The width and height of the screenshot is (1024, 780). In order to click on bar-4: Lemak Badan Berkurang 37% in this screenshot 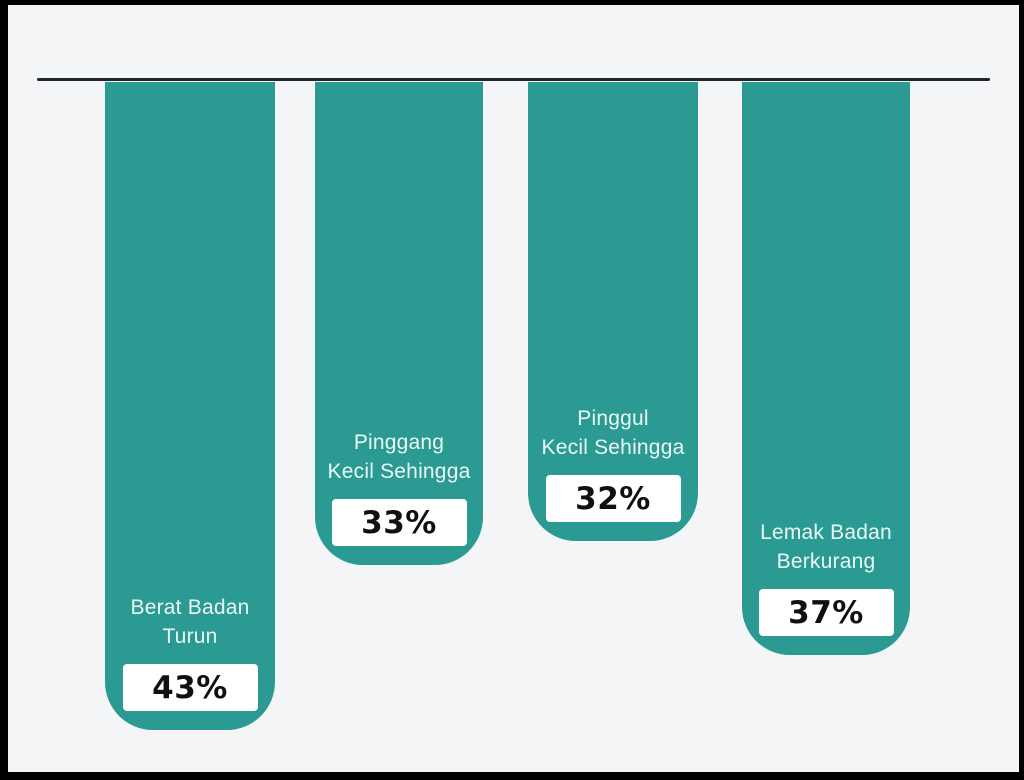, I will do `click(826, 368)`.